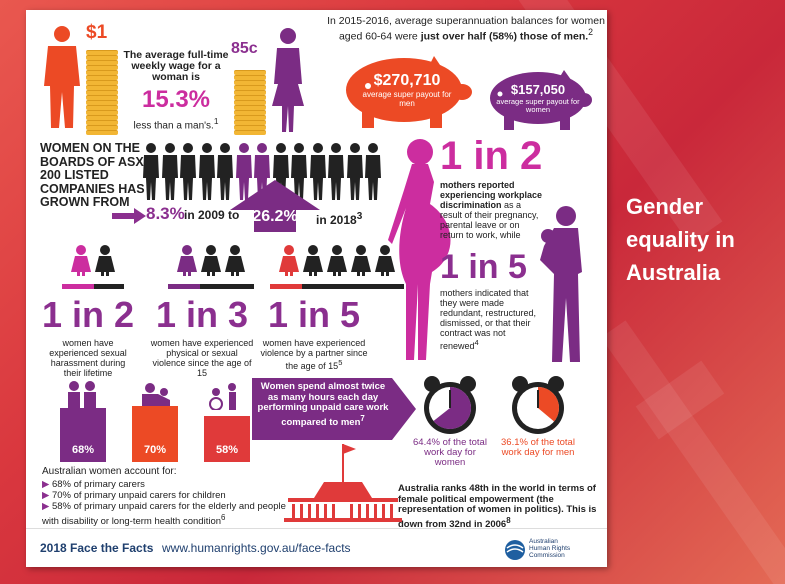 The height and width of the screenshot is (584, 785). What do you see at coordinates (491, 156) in the screenshot?
I see `mothers-stat-1: 1 in 2` at bounding box center [491, 156].